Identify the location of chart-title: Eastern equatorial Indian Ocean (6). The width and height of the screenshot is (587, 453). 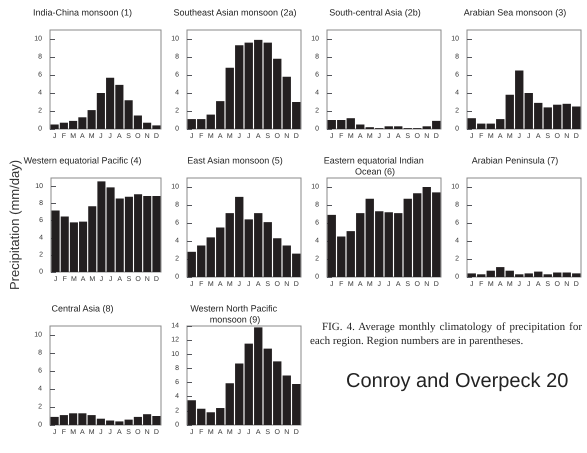
(375, 166).